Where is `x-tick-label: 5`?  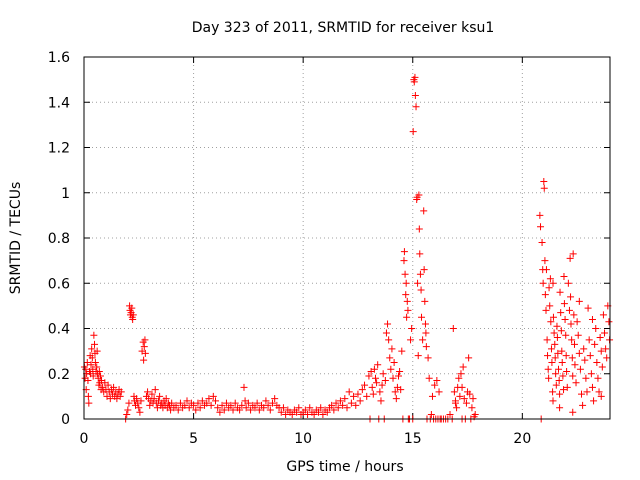 x-tick-label: 5 is located at coordinates (193, 439).